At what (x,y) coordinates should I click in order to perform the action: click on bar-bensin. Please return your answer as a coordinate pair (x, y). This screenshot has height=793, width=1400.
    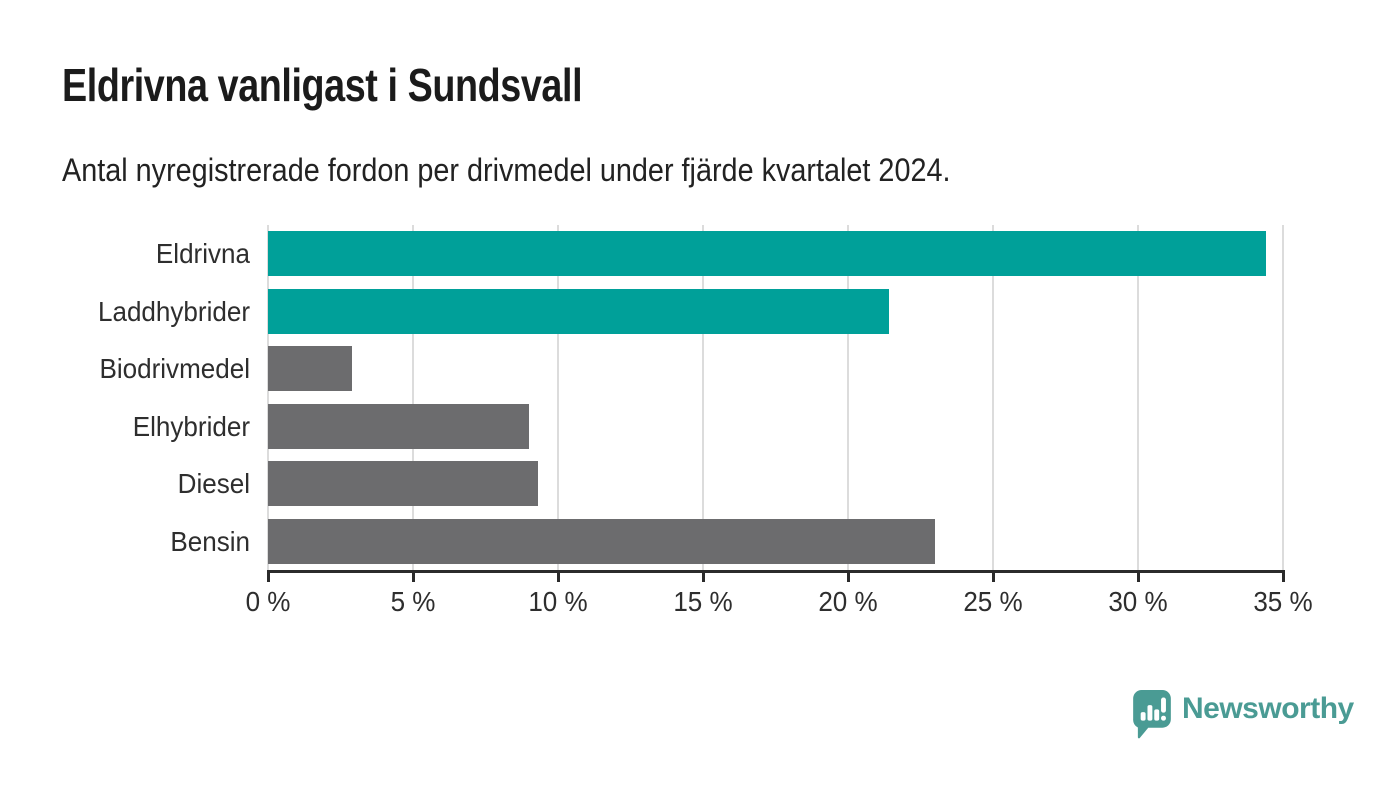
    Looking at the image, I should click on (601, 541).